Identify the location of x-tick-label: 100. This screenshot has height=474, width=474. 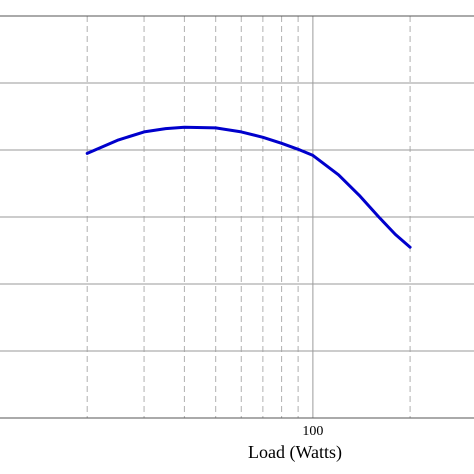
(312, 431).